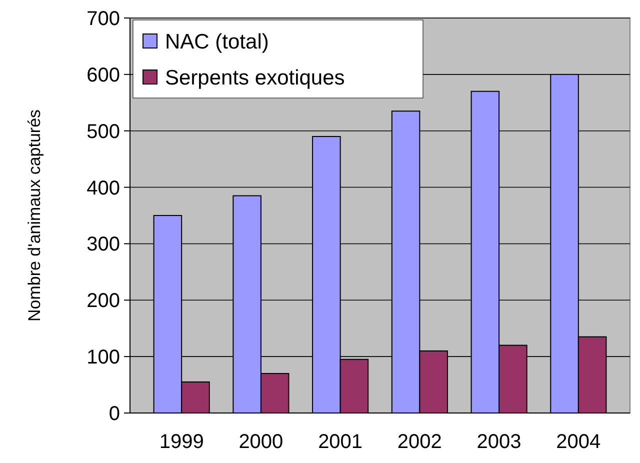 The height and width of the screenshot is (463, 640). What do you see at coordinates (499, 442) in the screenshot?
I see `x-tick-label: 2003` at bounding box center [499, 442].